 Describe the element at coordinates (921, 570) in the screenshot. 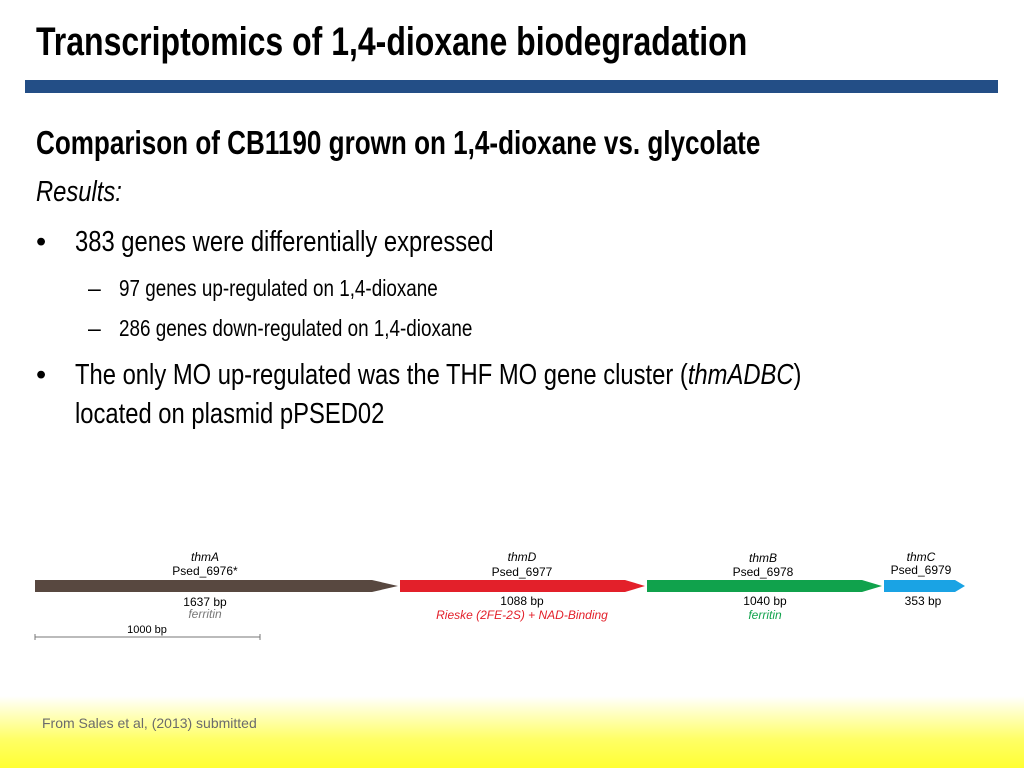

I see `gene-id: Psed_6979` at that location.